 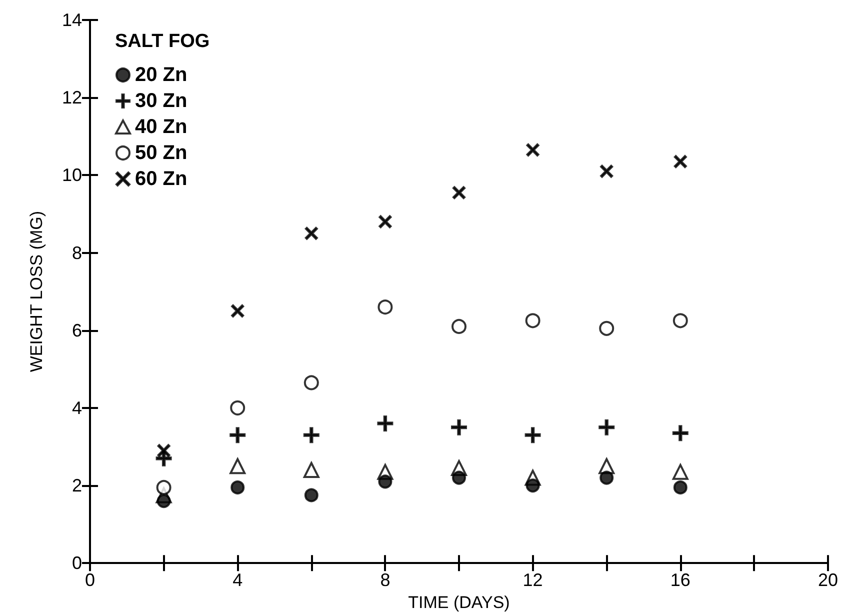 I want to click on y-tick-label: 12, so click(x=72, y=98).